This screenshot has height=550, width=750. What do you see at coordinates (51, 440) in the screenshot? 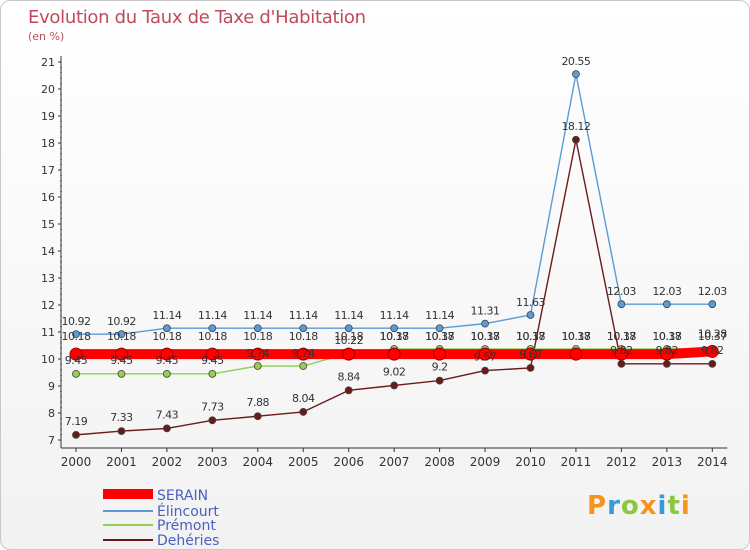
I see `y-tick-label: 7` at bounding box center [51, 440].